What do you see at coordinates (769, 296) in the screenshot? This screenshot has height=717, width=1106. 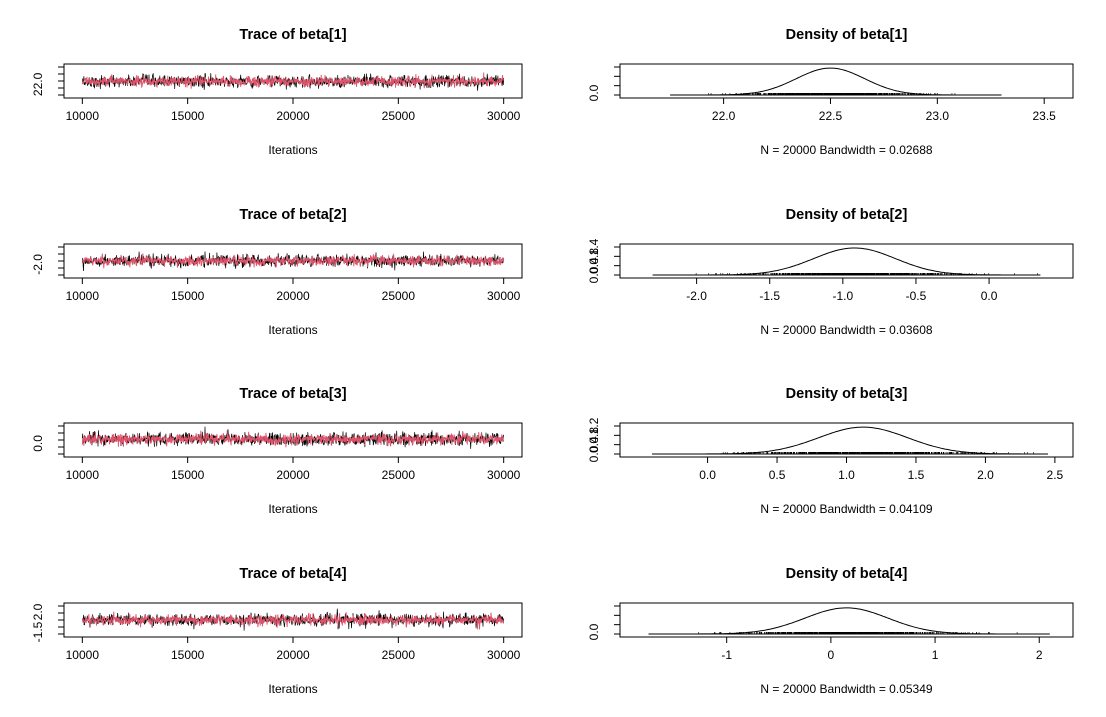 I see `x-tick-label: -1.5` at bounding box center [769, 296].